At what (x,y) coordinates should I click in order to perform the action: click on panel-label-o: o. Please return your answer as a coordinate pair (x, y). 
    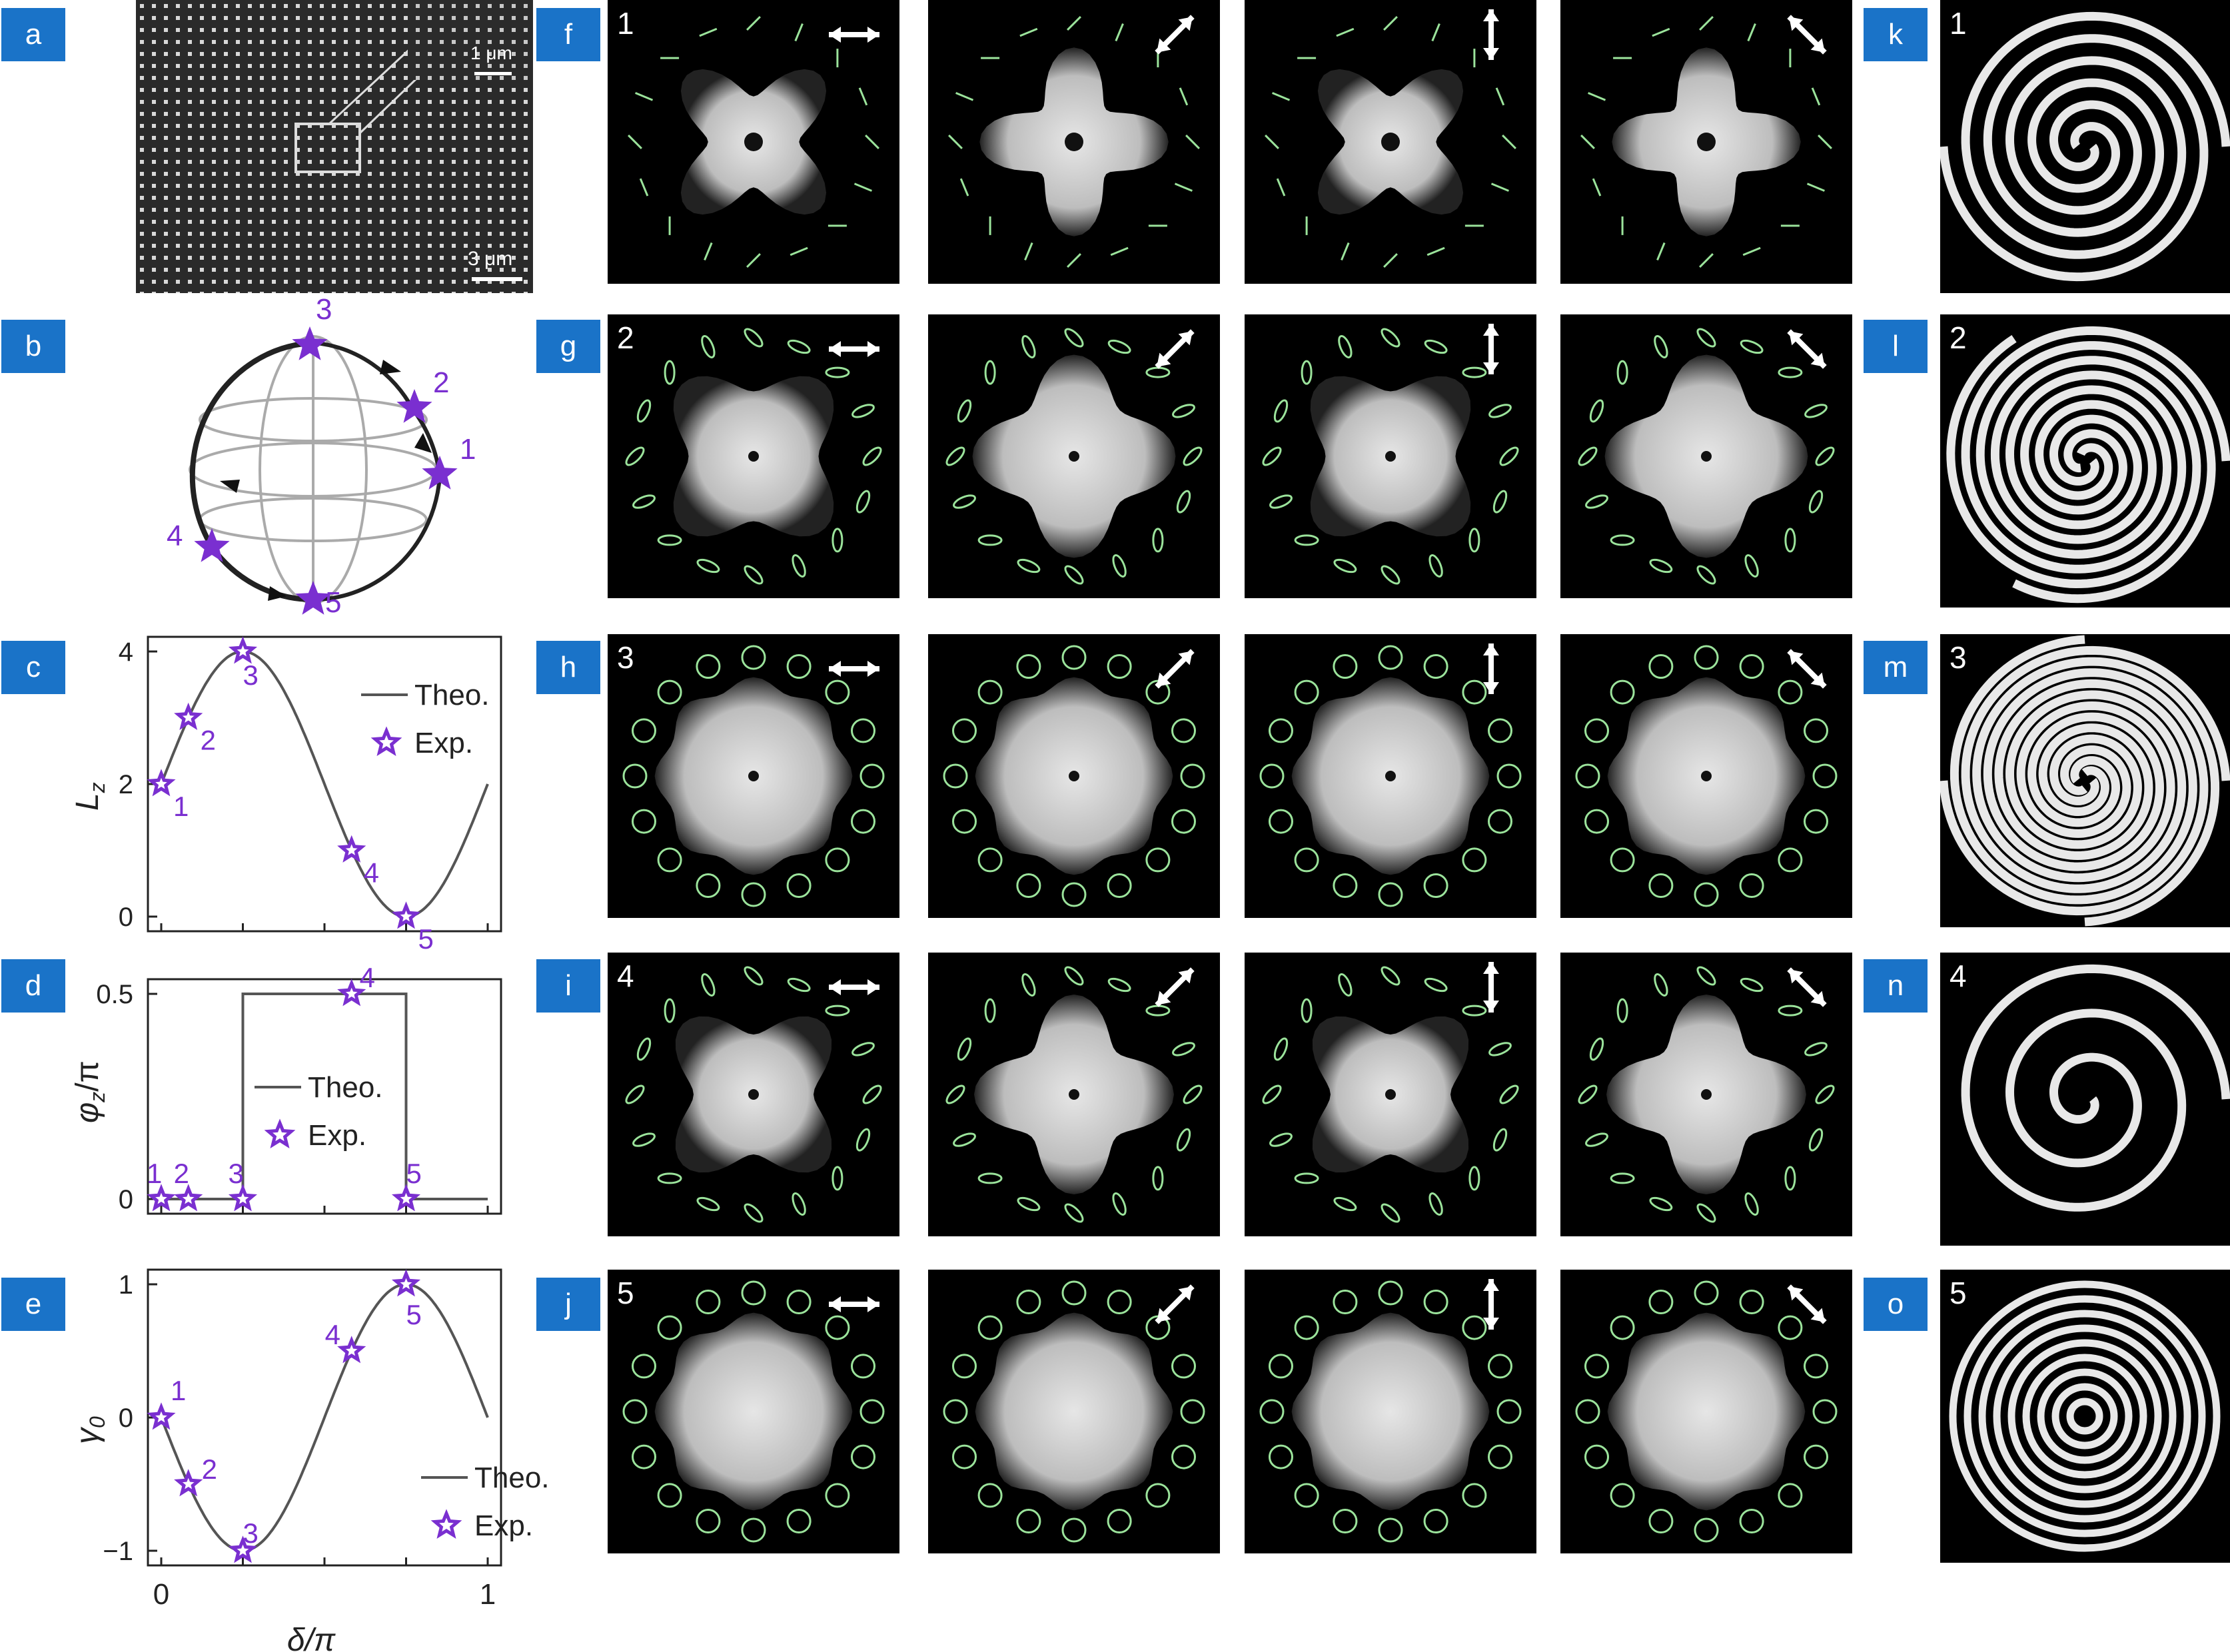
    Looking at the image, I should click on (1896, 1304).